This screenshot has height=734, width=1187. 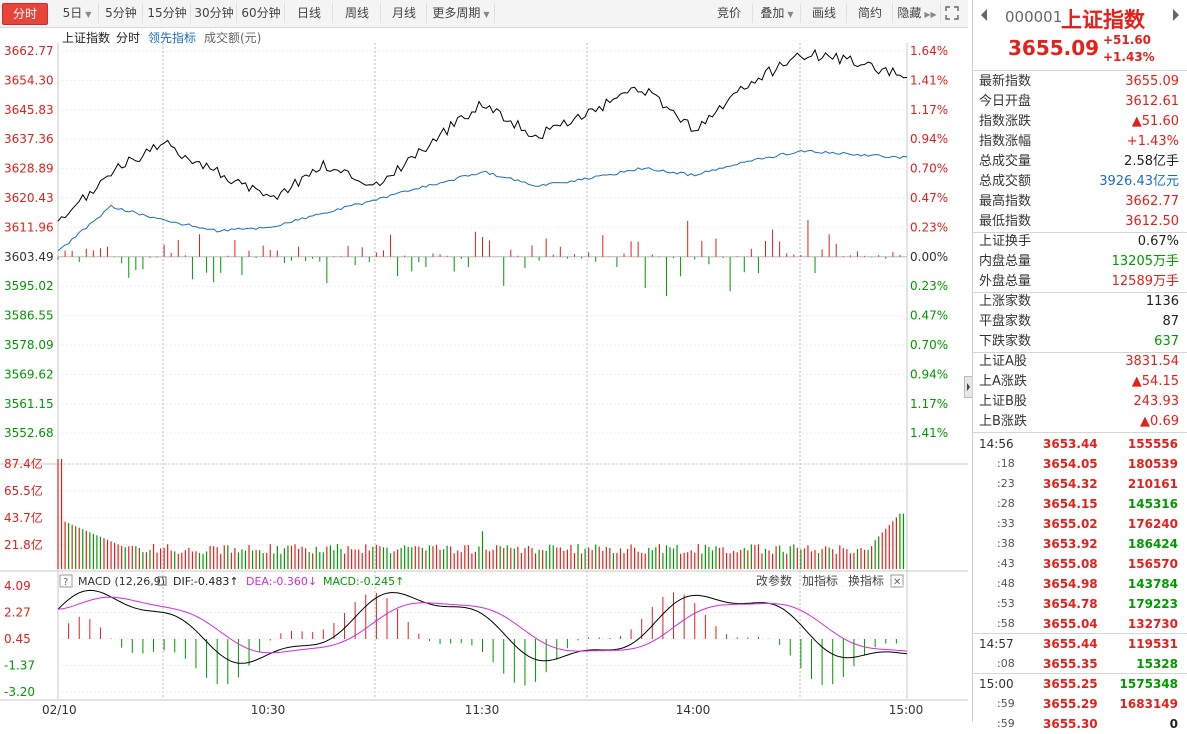 I want to click on expand-icon, so click(x=952, y=13).